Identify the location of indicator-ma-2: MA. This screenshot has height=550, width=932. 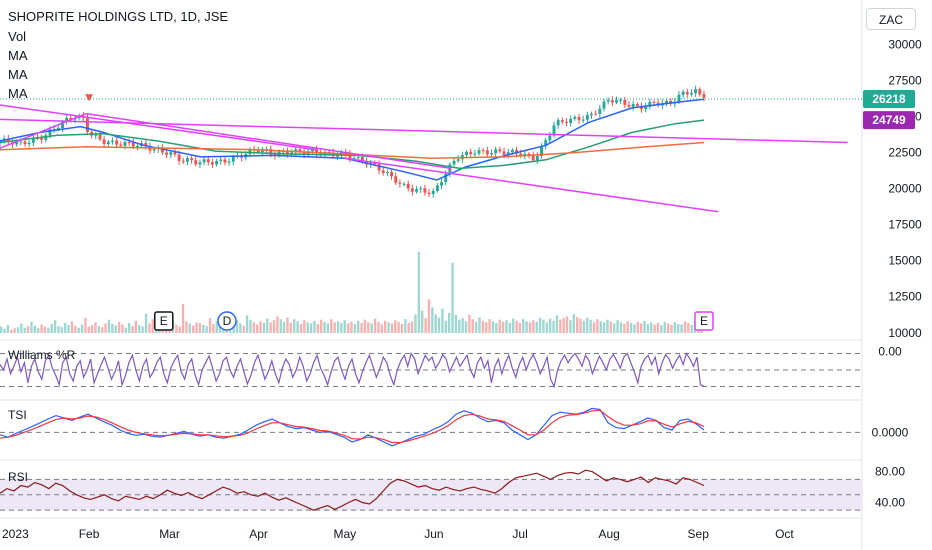
(18, 74).